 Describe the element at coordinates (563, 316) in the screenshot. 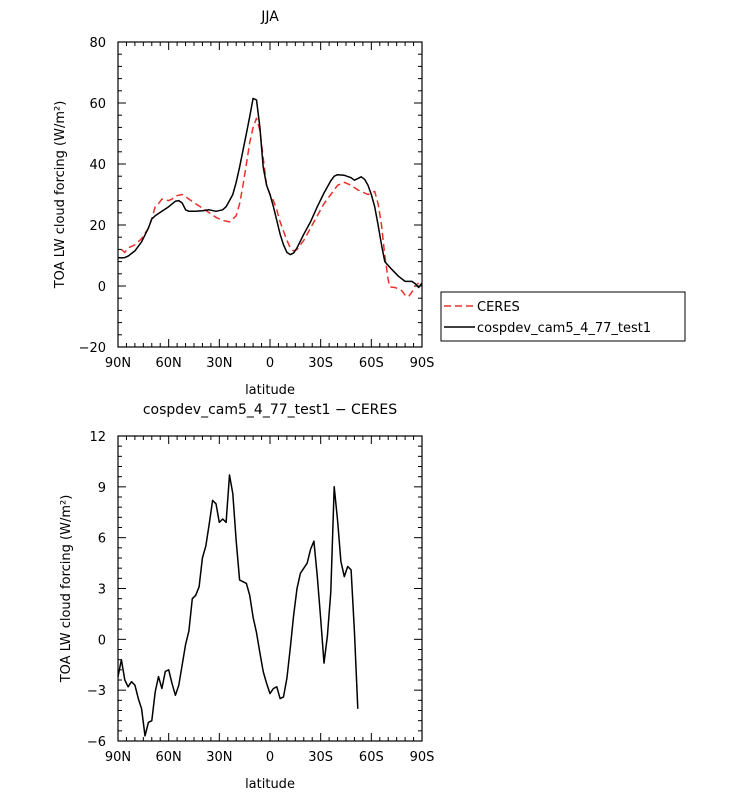

I see `legend-box` at that location.